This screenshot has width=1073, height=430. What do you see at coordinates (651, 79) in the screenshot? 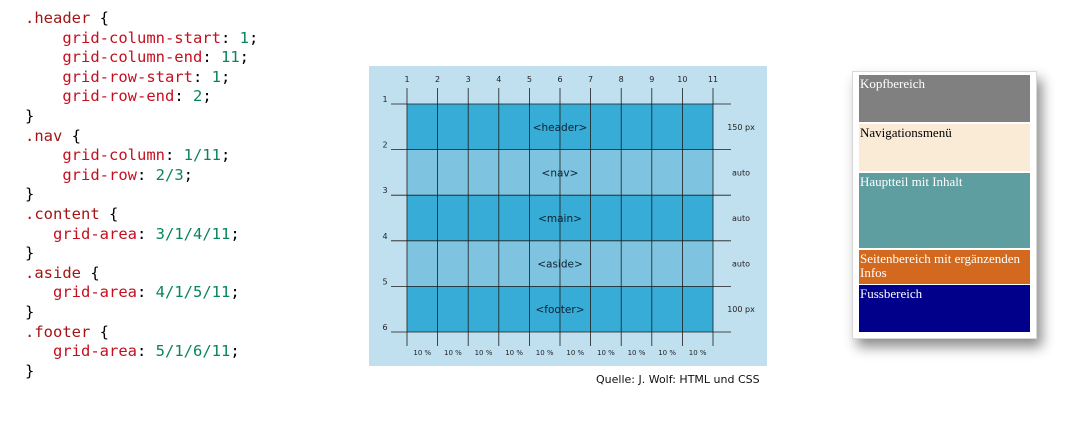
I see `column-line-number: 9` at bounding box center [651, 79].